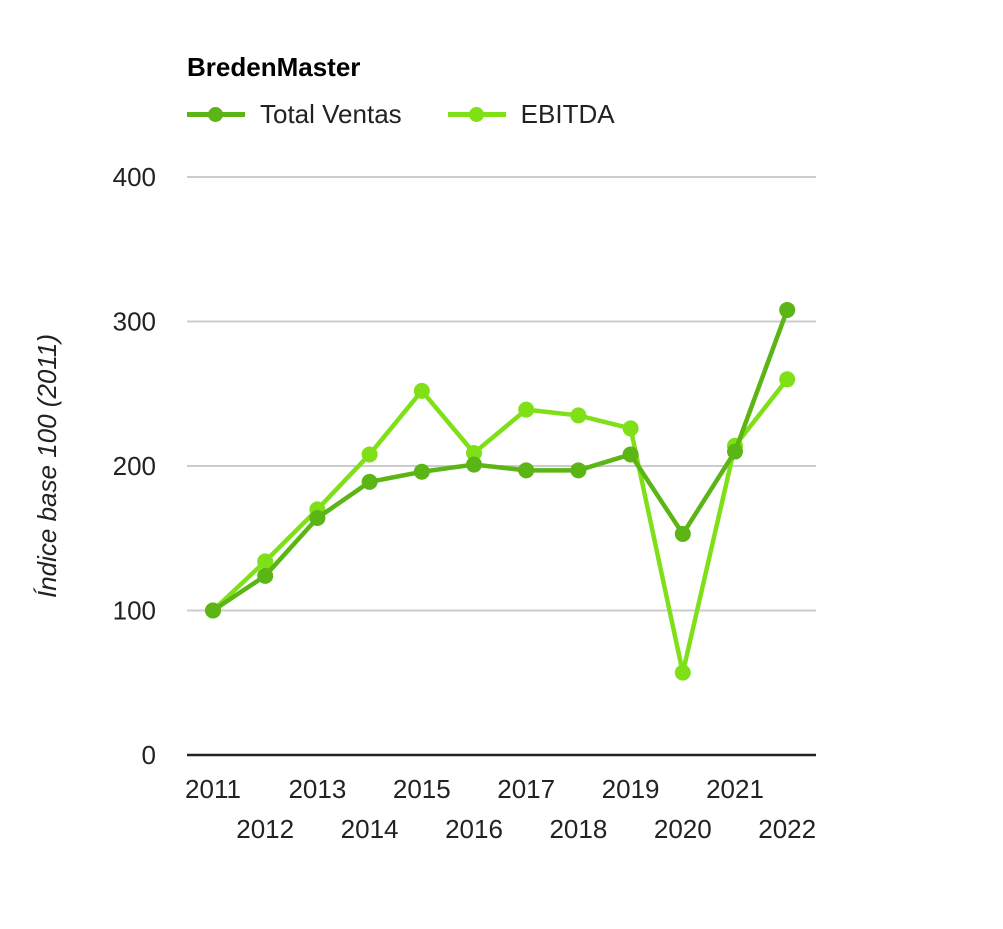  What do you see at coordinates (331, 113) in the screenshot?
I see `legend-label-total-ventas: Total Ventas` at bounding box center [331, 113].